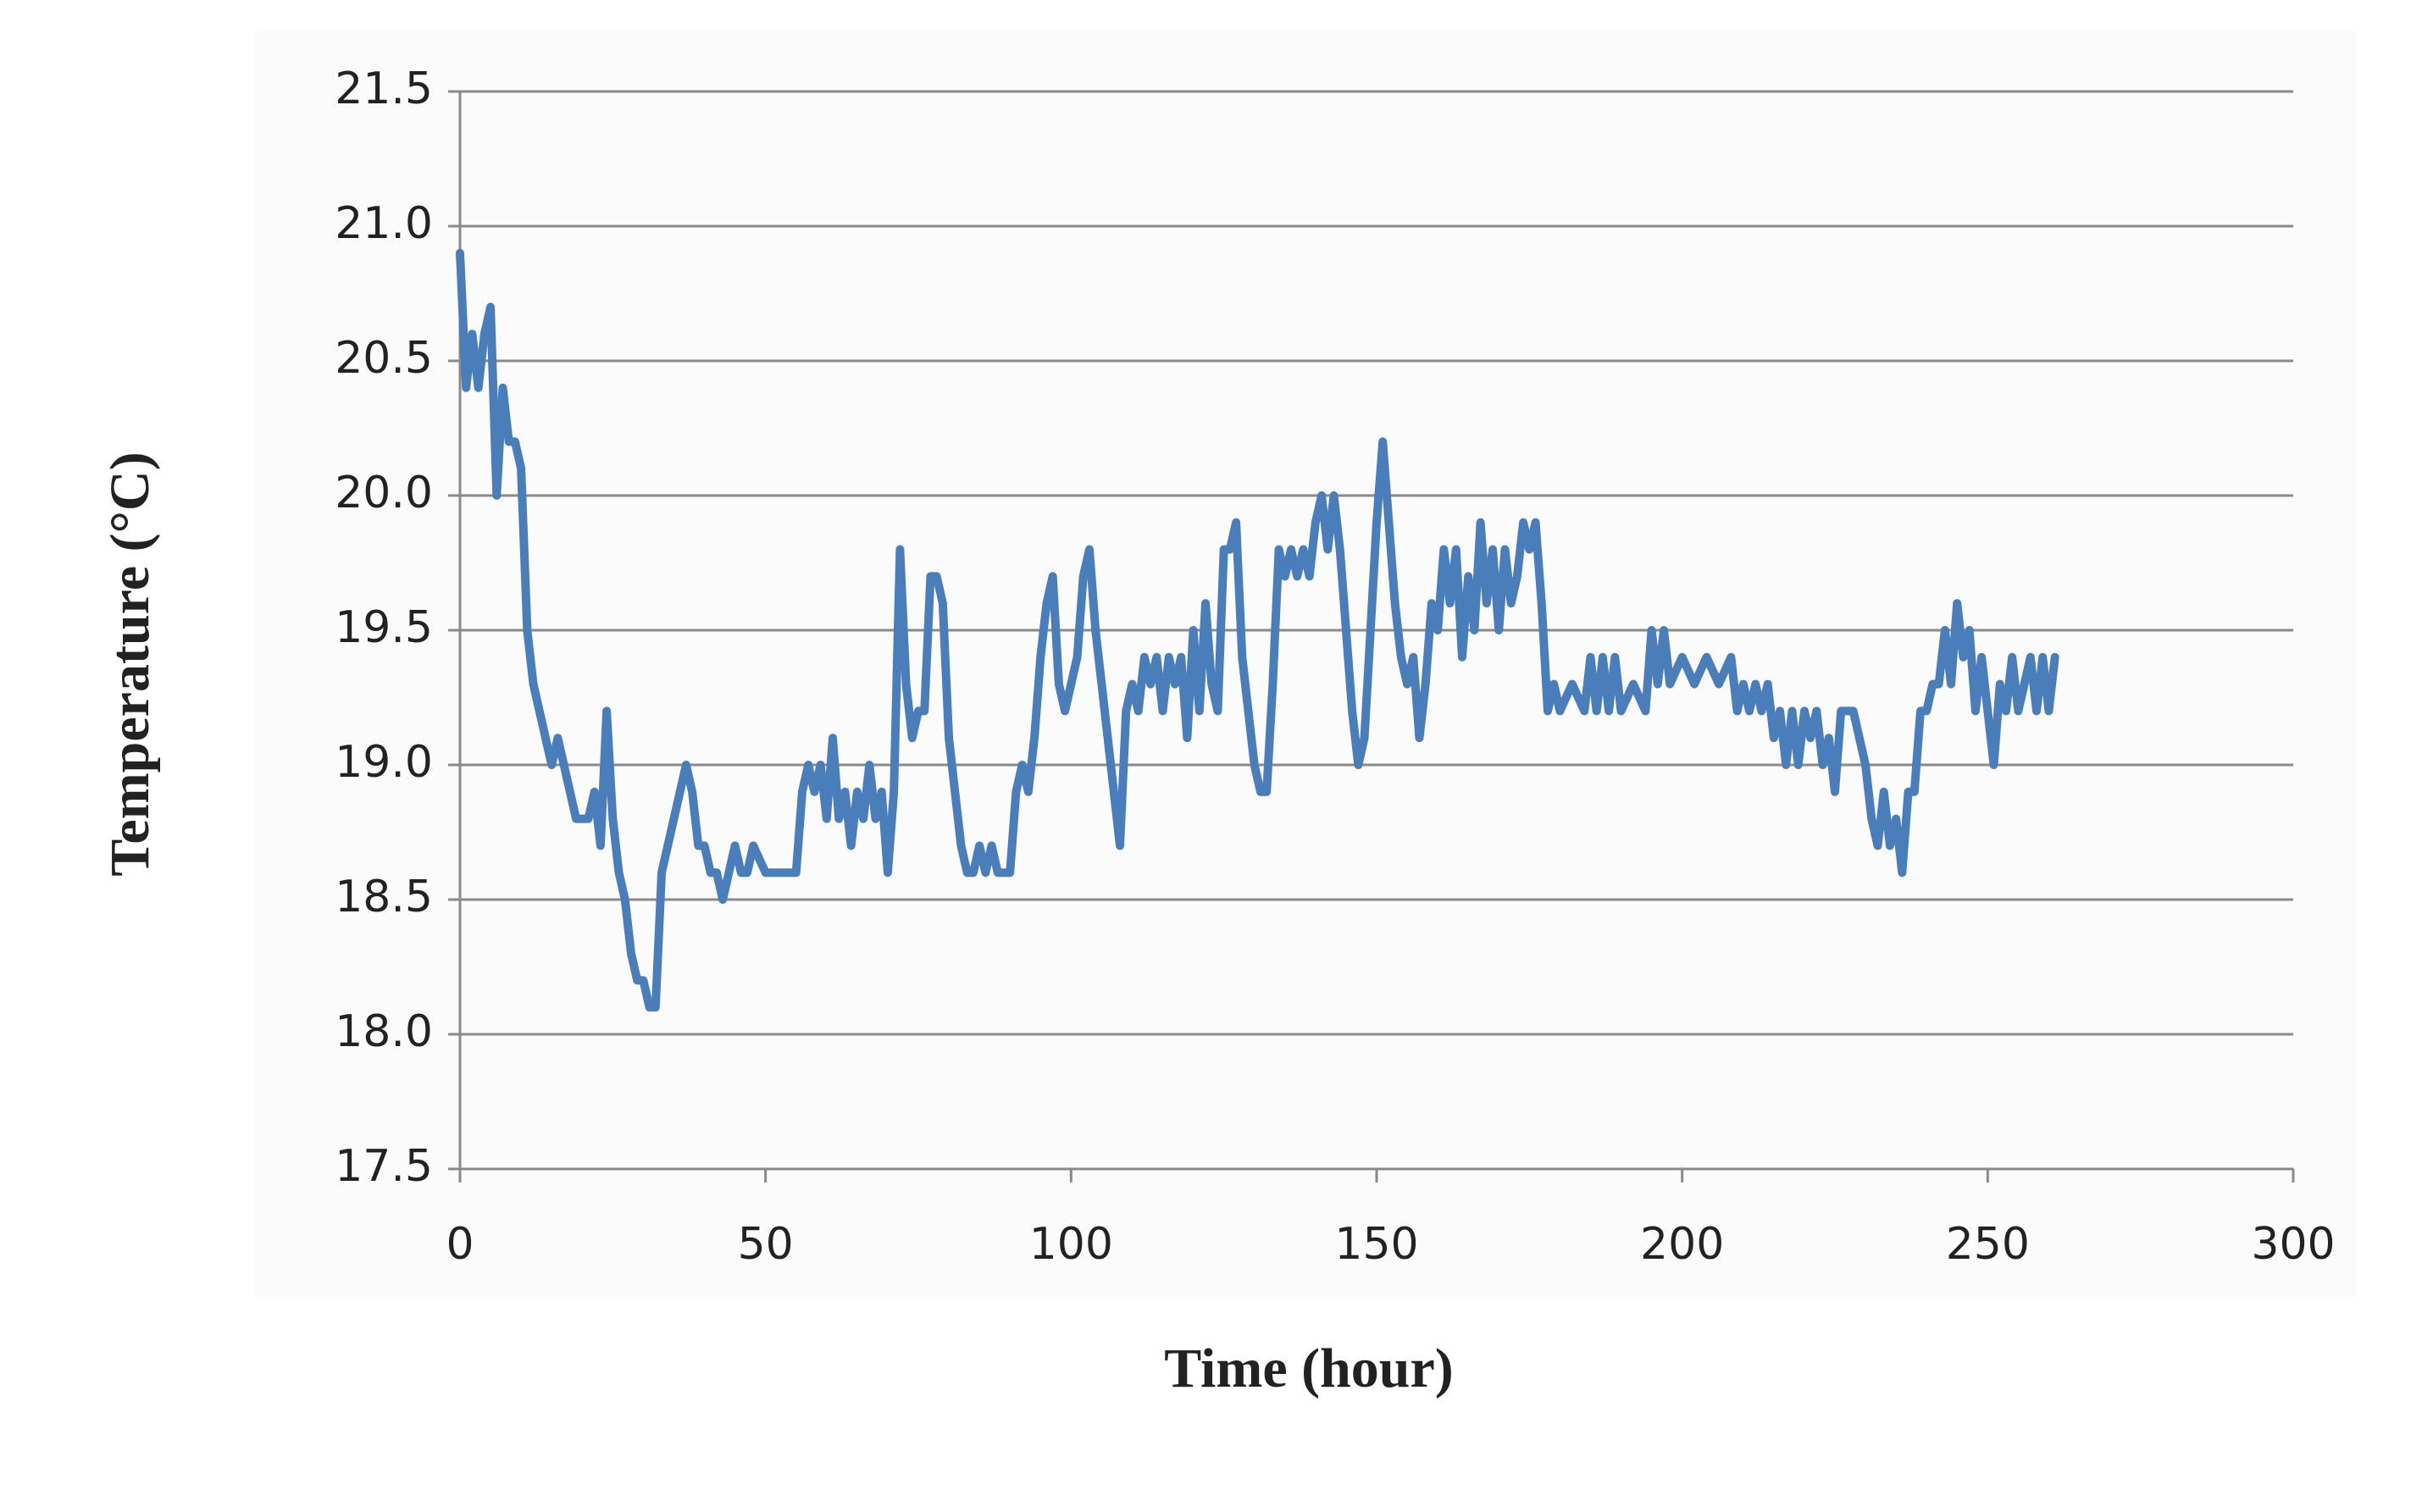 Image resolution: width=2422 pixels, height=1512 pixels. I want to click on x-tick-label: 300, so click(2293, 1244).